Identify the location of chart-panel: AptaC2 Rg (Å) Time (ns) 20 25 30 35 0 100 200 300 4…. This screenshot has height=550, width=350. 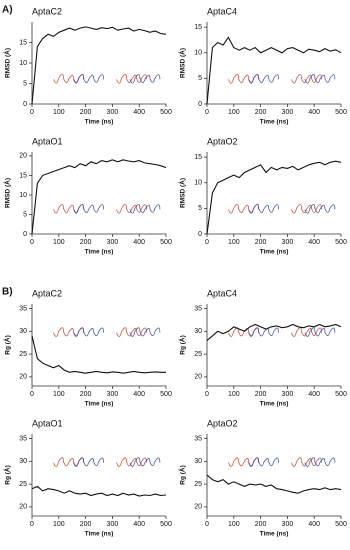
(87, 347).